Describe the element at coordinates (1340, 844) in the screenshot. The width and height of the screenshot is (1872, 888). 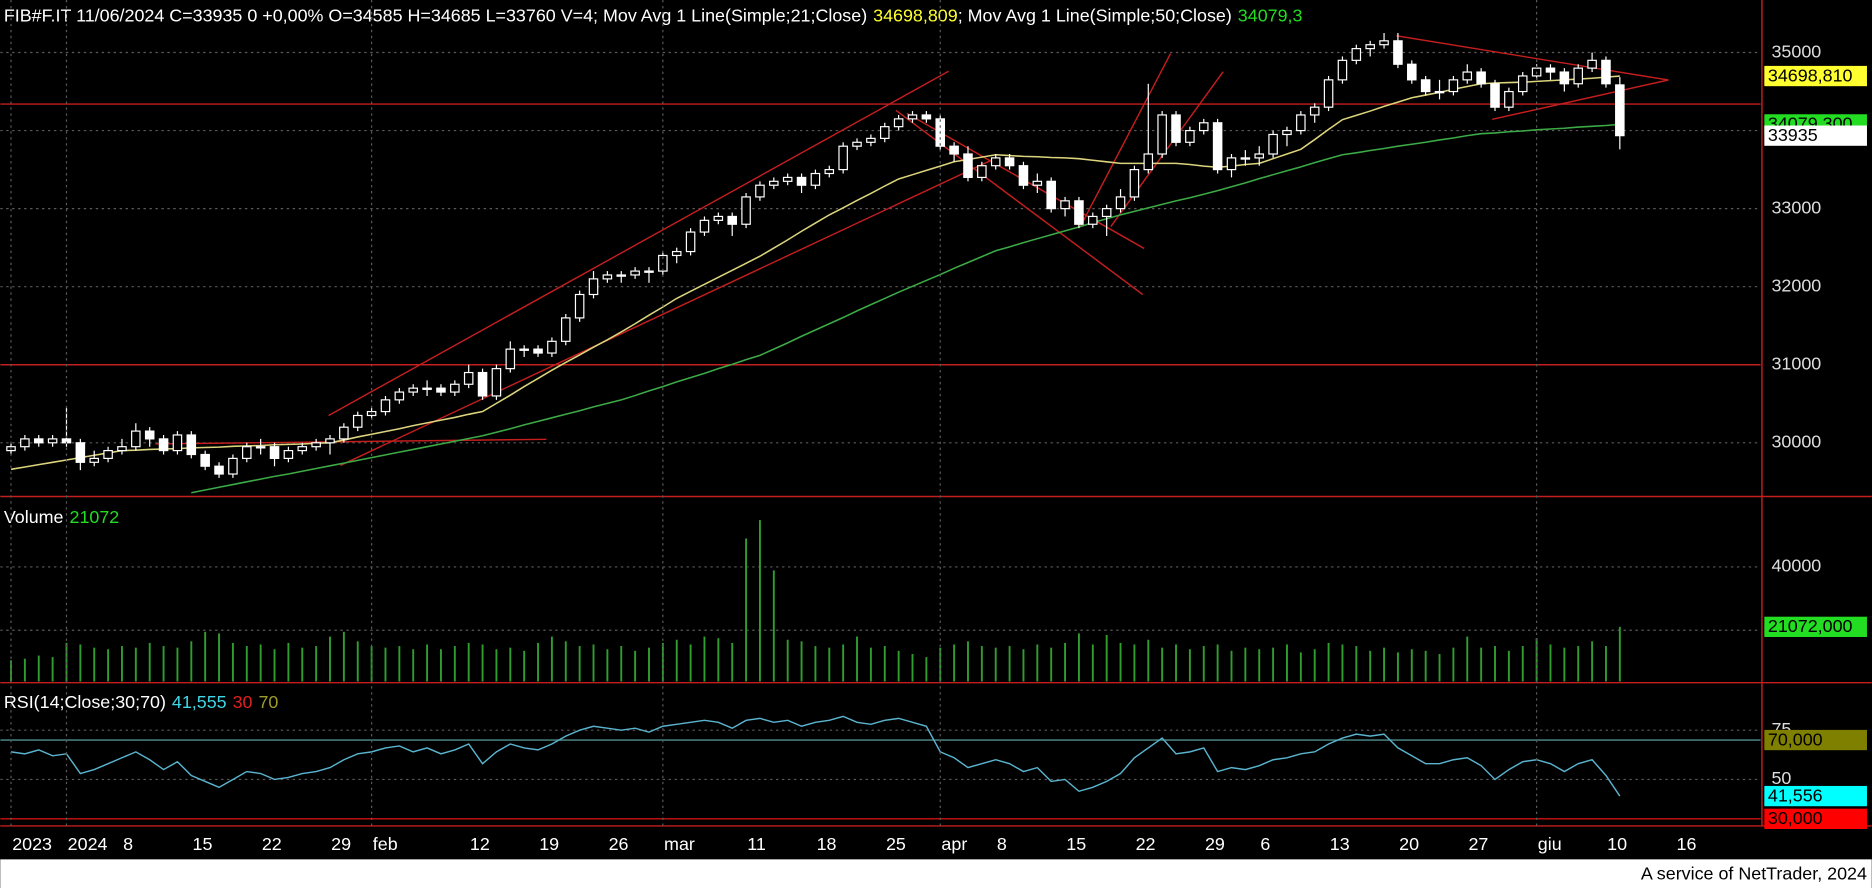
I see `x-tick-label: 13` at that location.